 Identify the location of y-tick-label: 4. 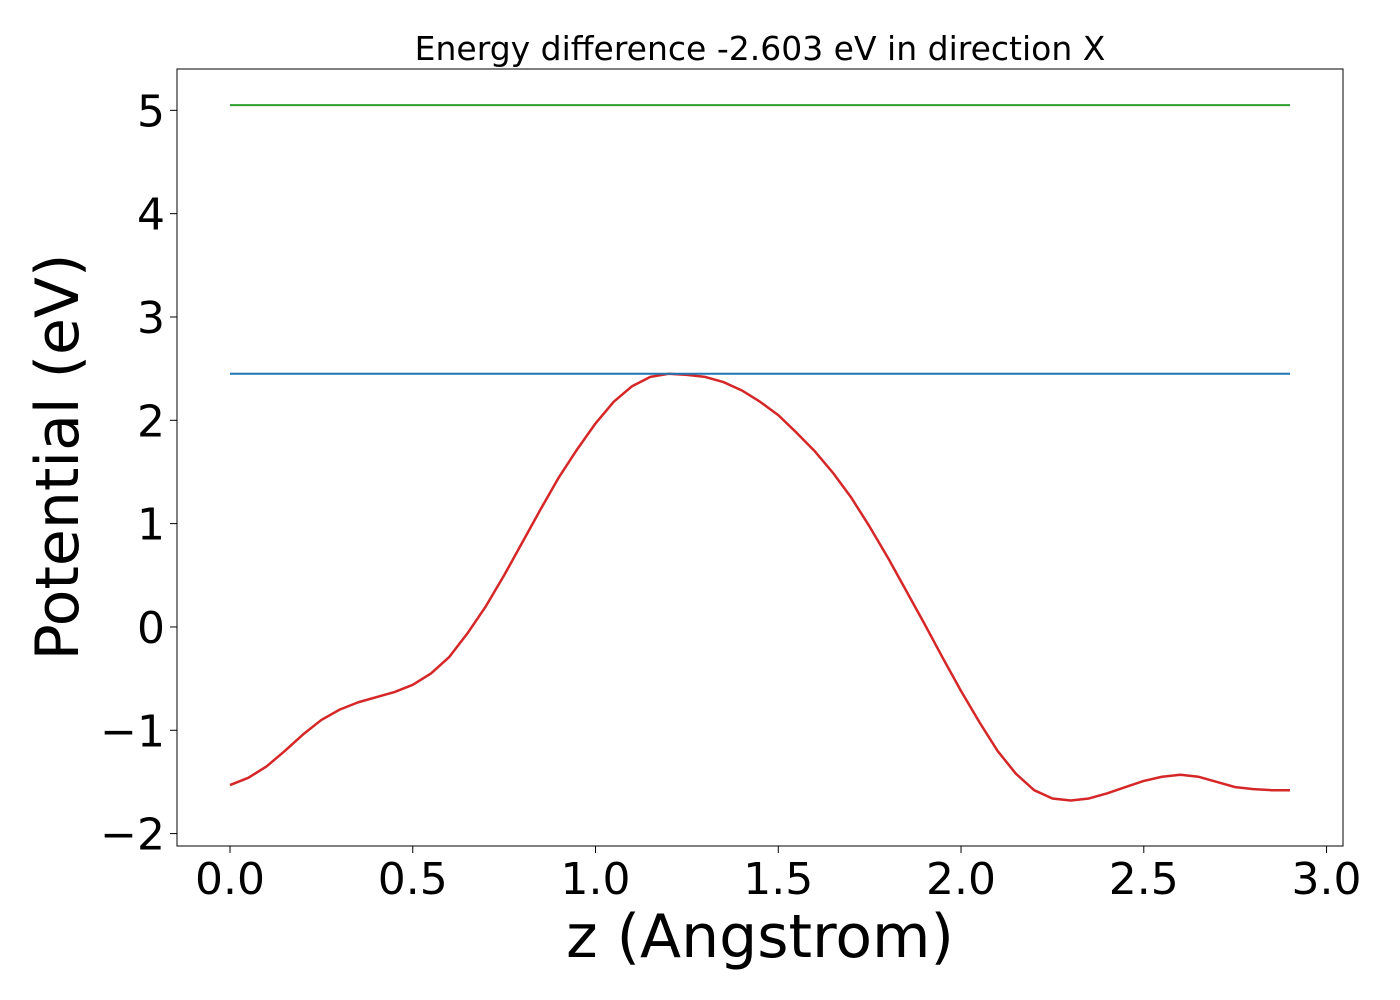
(151, 215).